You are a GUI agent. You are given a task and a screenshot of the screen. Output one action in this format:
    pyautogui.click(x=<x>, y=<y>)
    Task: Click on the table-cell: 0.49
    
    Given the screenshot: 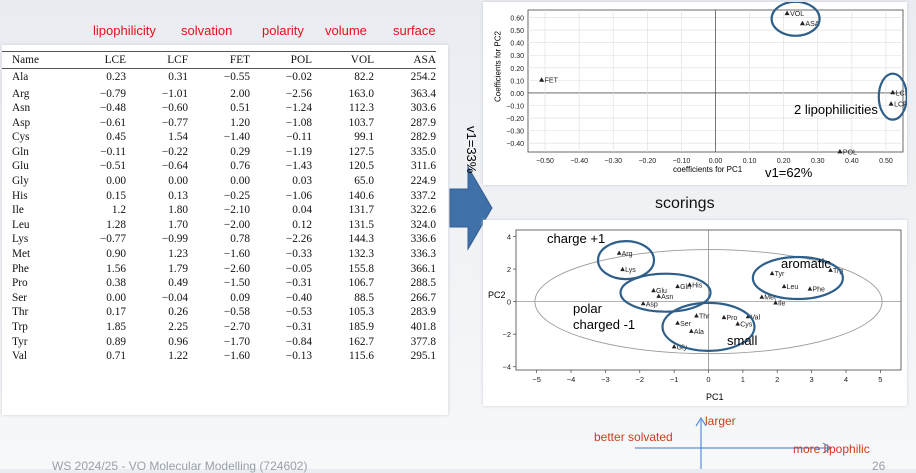 What is the action you would take?
    pyautogui.click(x=157, y=283)
    